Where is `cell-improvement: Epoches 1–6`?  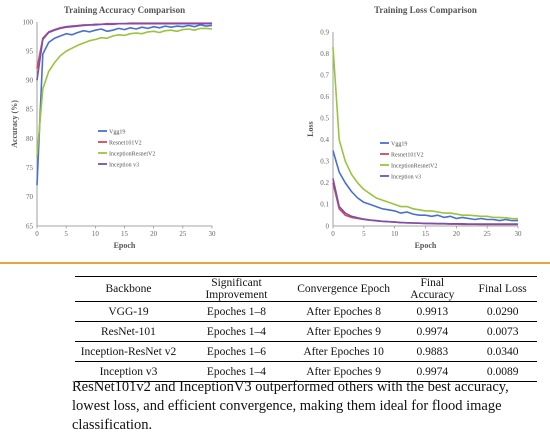
cell-improvement: Epoches 1–6 is located at coordinates (236, 351).